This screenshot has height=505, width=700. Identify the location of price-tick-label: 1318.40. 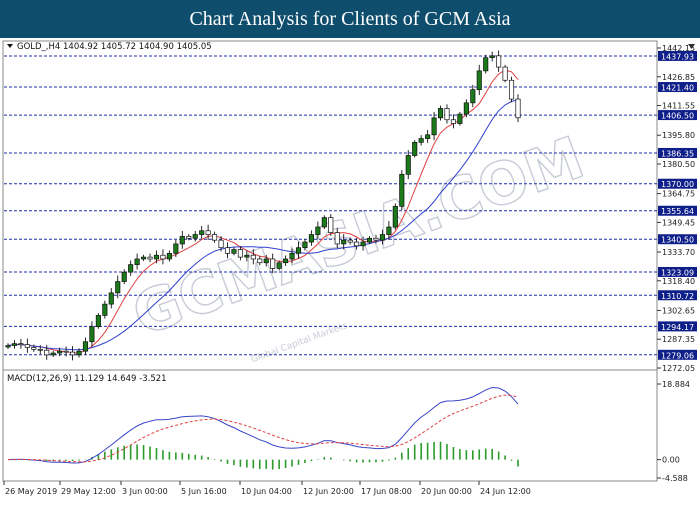
(678, 281).